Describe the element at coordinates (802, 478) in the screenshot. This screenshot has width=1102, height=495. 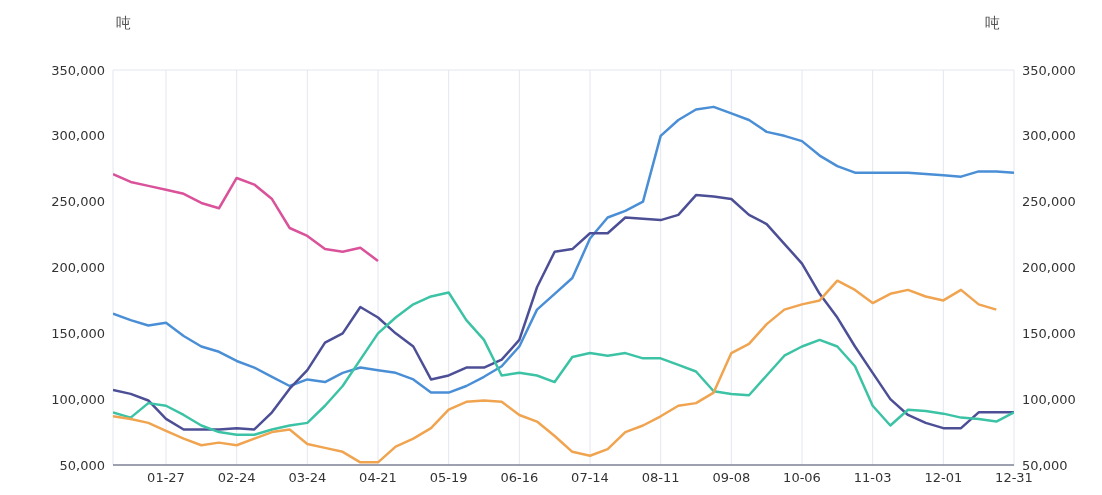
I see `x-tick-label: 10-06` at that location.